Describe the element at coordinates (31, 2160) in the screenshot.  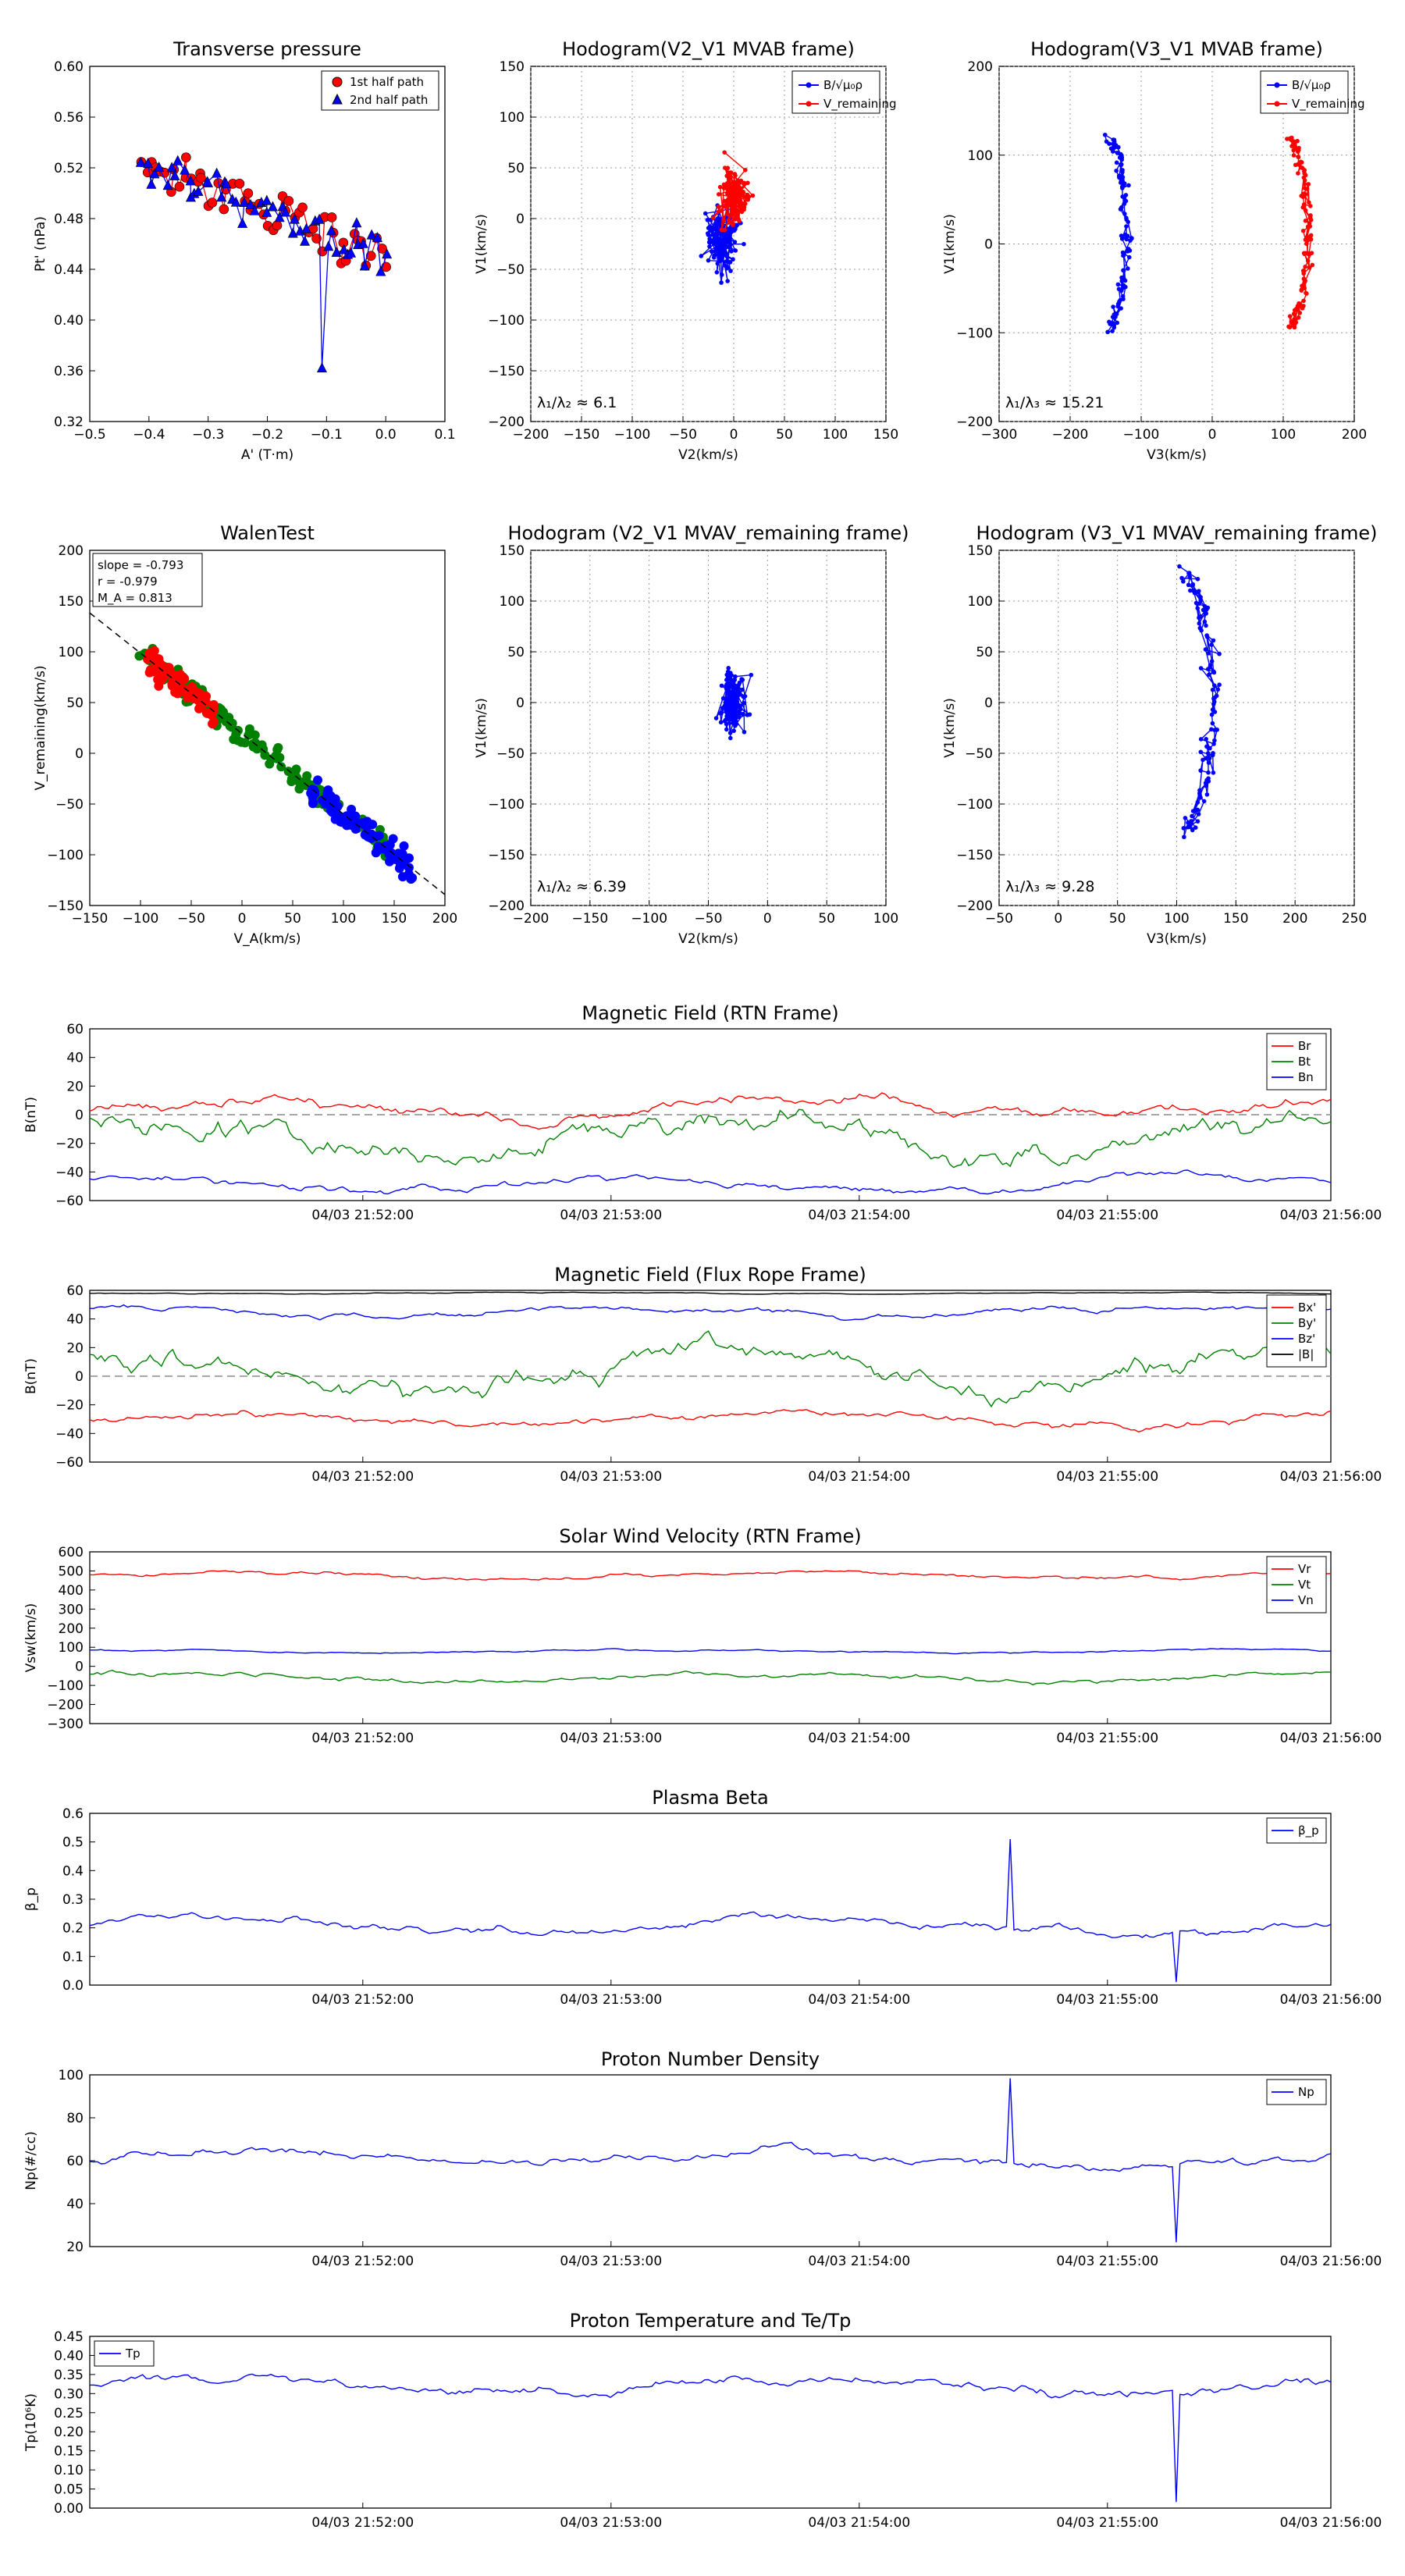
I see `y-axis-label: Np(#/cc)` at that location.